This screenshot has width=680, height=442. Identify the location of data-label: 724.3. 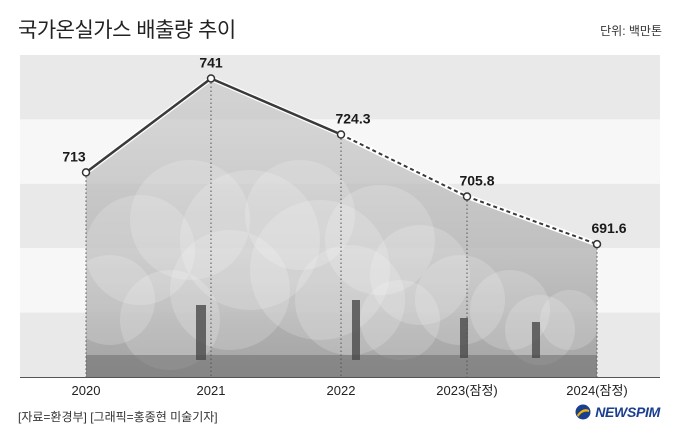
(352, 118).